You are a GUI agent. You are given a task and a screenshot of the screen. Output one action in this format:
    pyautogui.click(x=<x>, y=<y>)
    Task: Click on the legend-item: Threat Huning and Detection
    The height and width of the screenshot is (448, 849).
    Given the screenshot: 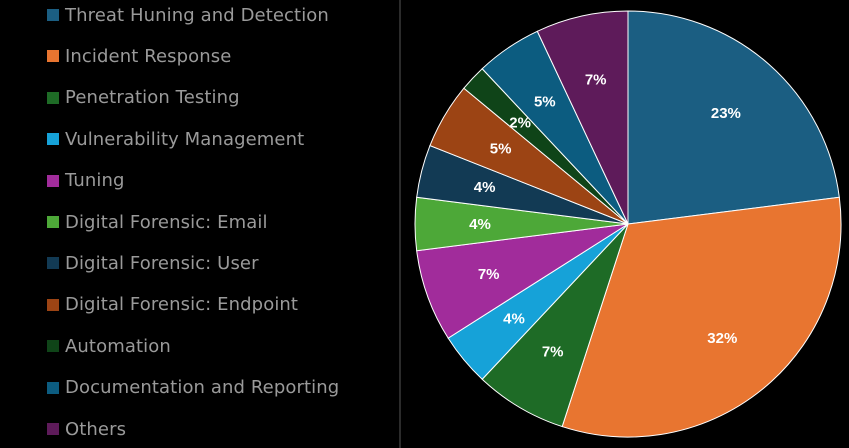 What is the action you would take?
    pyautogui.click(x=188, y=15)
    